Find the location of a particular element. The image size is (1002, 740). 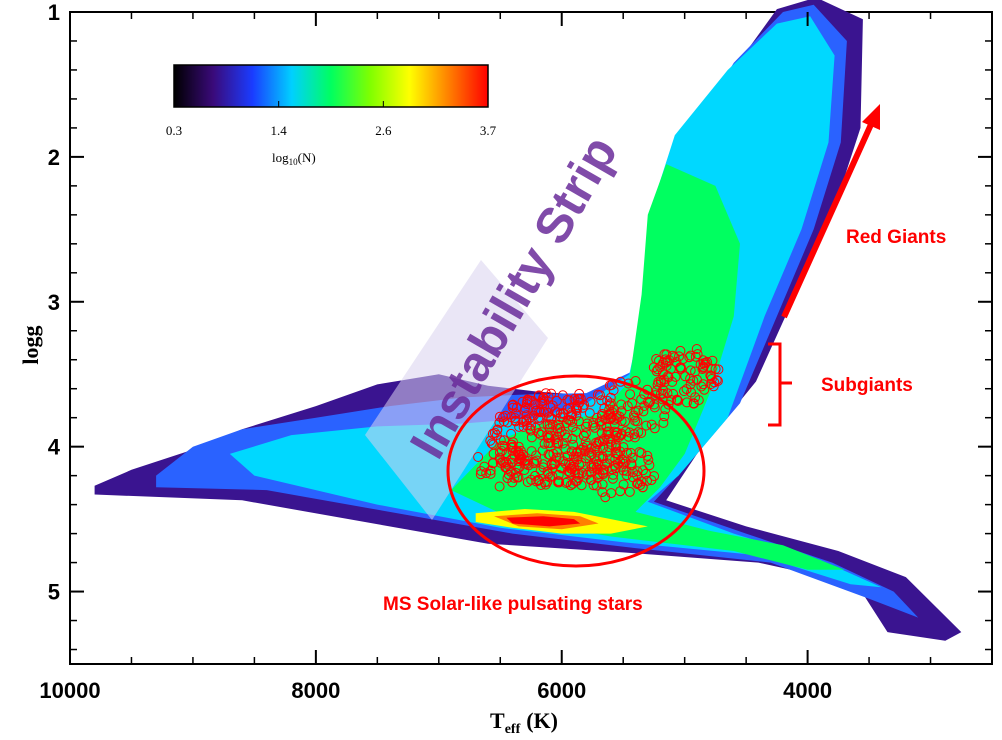

x-axis-title-main: T is located at coordinates (497, 720).